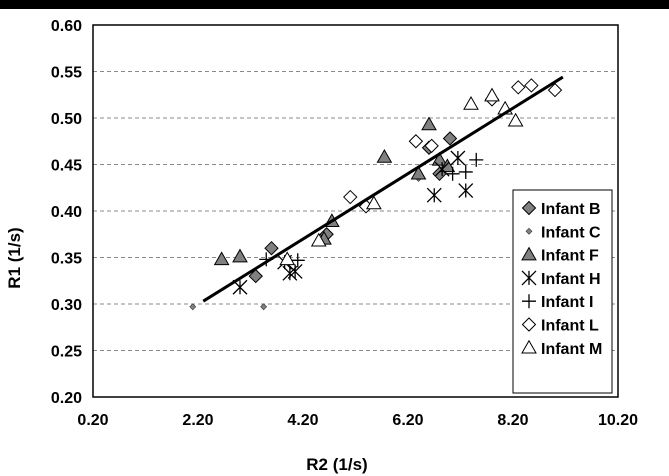  I want to click on x-tick-label: 10.20, so click(618, 420).